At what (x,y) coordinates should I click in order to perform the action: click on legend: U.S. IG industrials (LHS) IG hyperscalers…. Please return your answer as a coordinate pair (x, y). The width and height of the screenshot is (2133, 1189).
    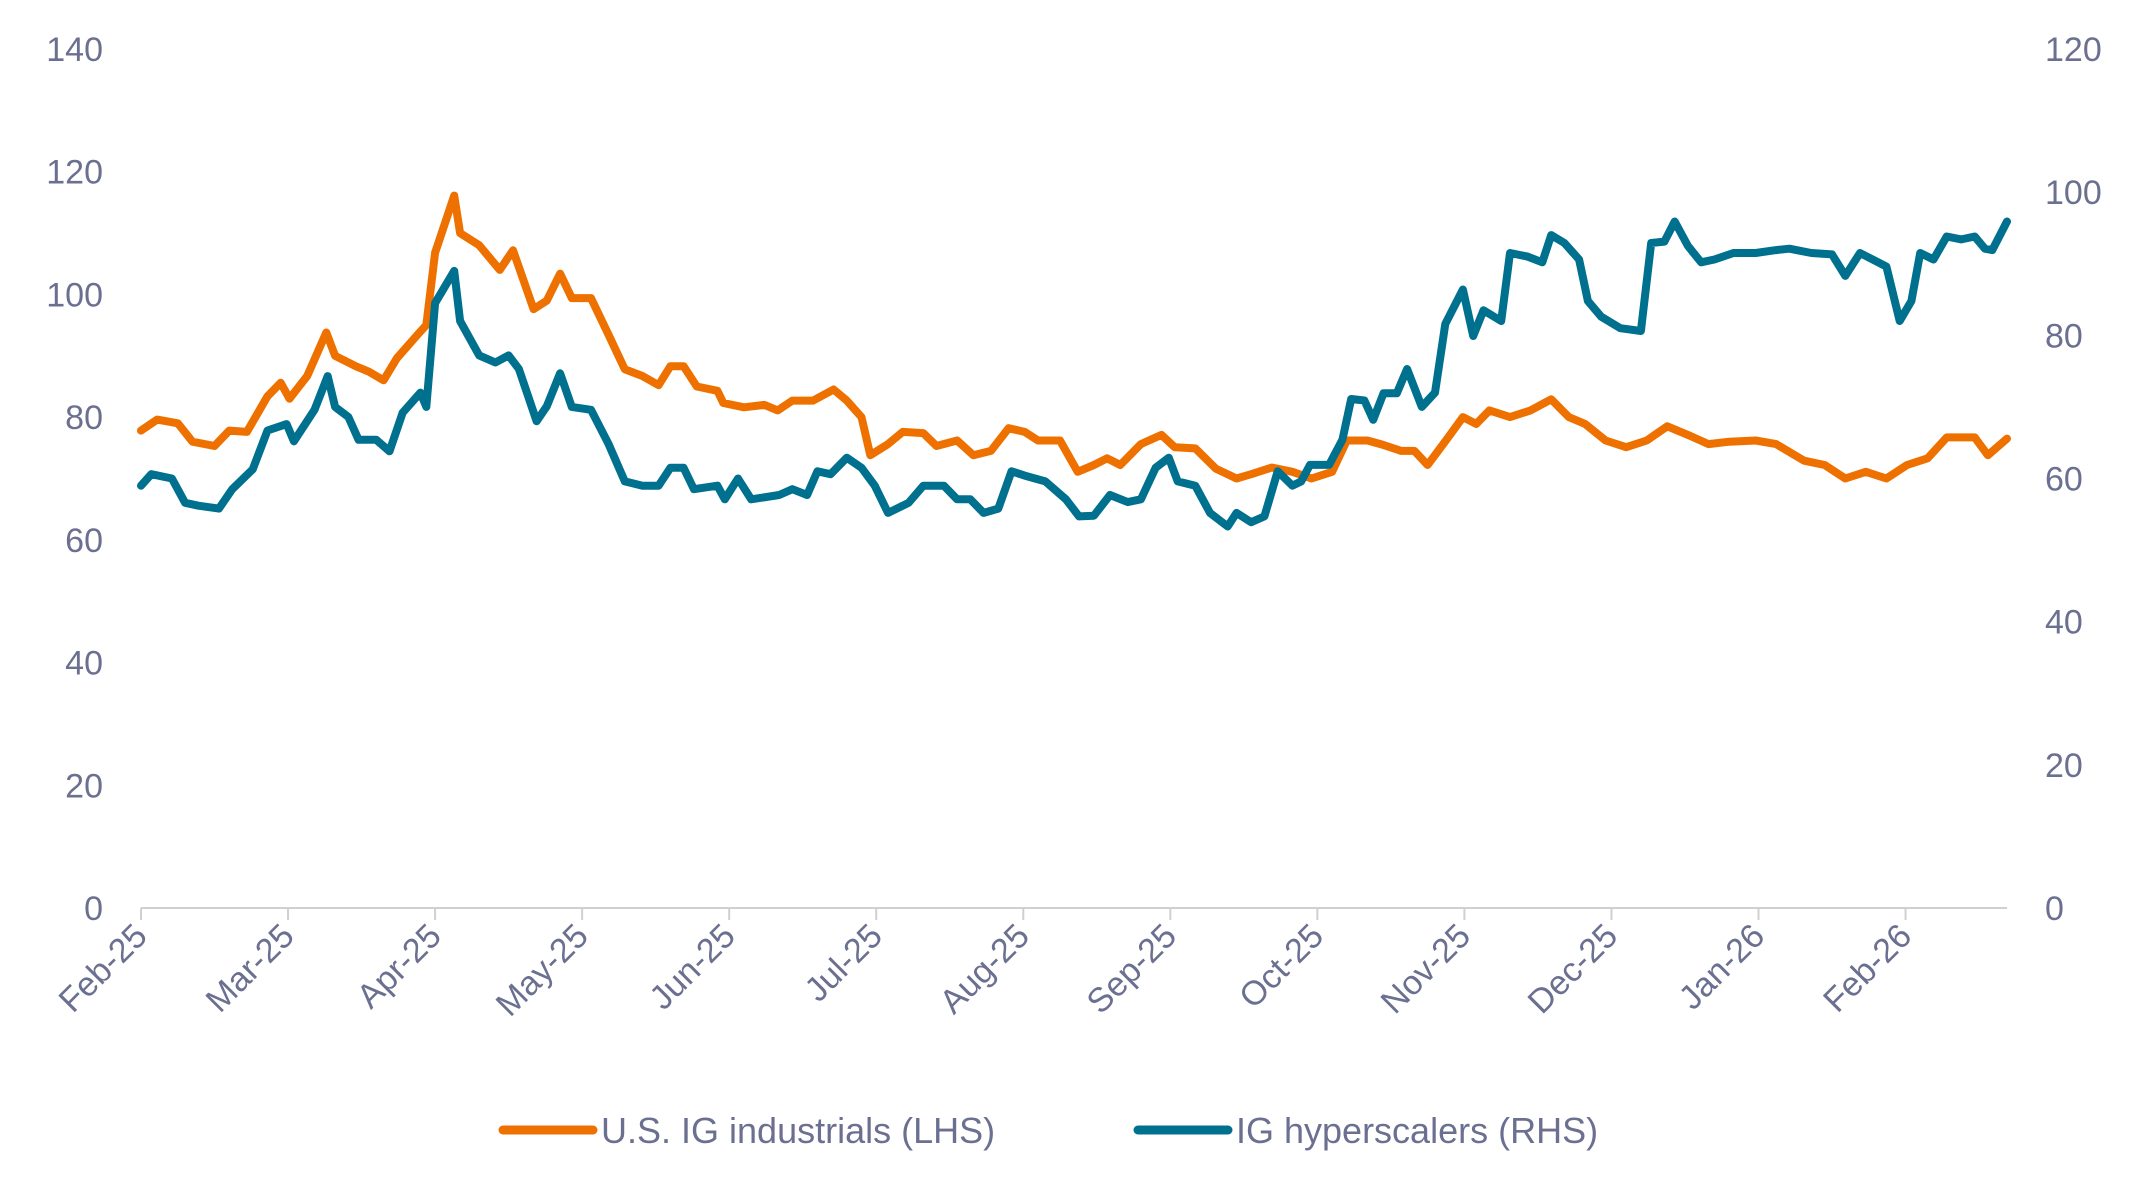
    Looking at the image, I should click on (1048, 1130).